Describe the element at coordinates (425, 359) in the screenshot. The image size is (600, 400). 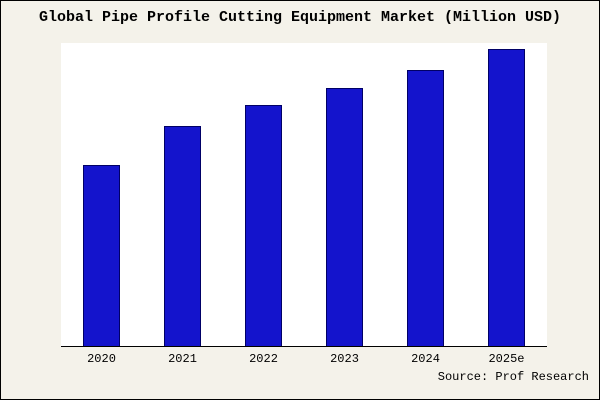
I see `x-tick-label: 2024` at that location.